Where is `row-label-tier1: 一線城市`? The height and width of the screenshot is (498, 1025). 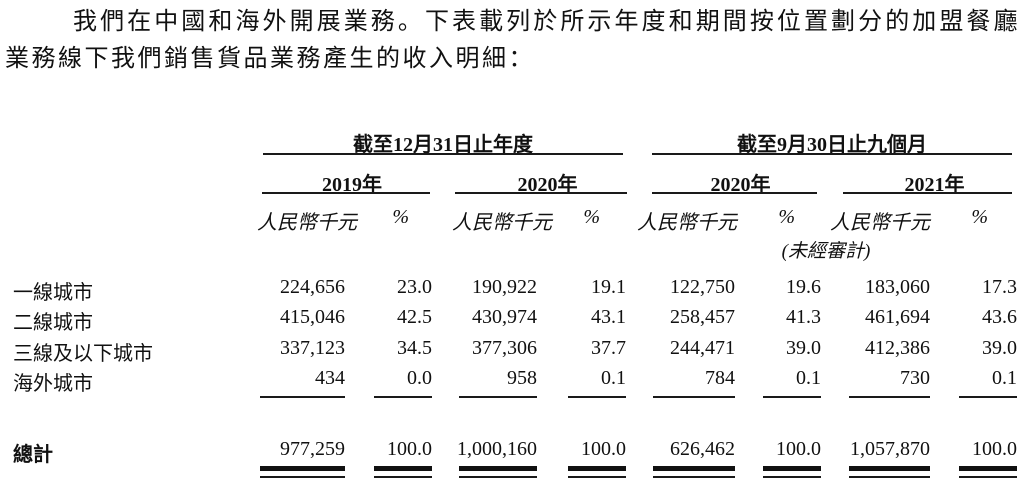 row-label-tier1: 一線城市 is located at coordinates (53, 293).